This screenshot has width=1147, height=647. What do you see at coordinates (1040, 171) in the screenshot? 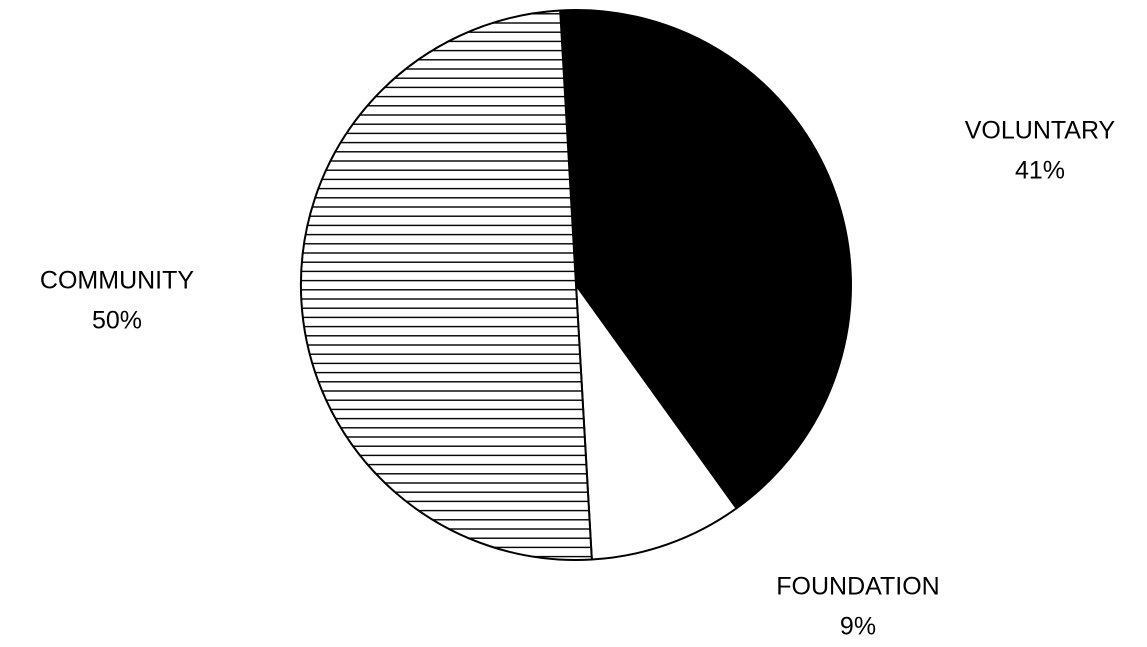
I see `slice-value-label: 41%` at bounding box center [1040, 171].